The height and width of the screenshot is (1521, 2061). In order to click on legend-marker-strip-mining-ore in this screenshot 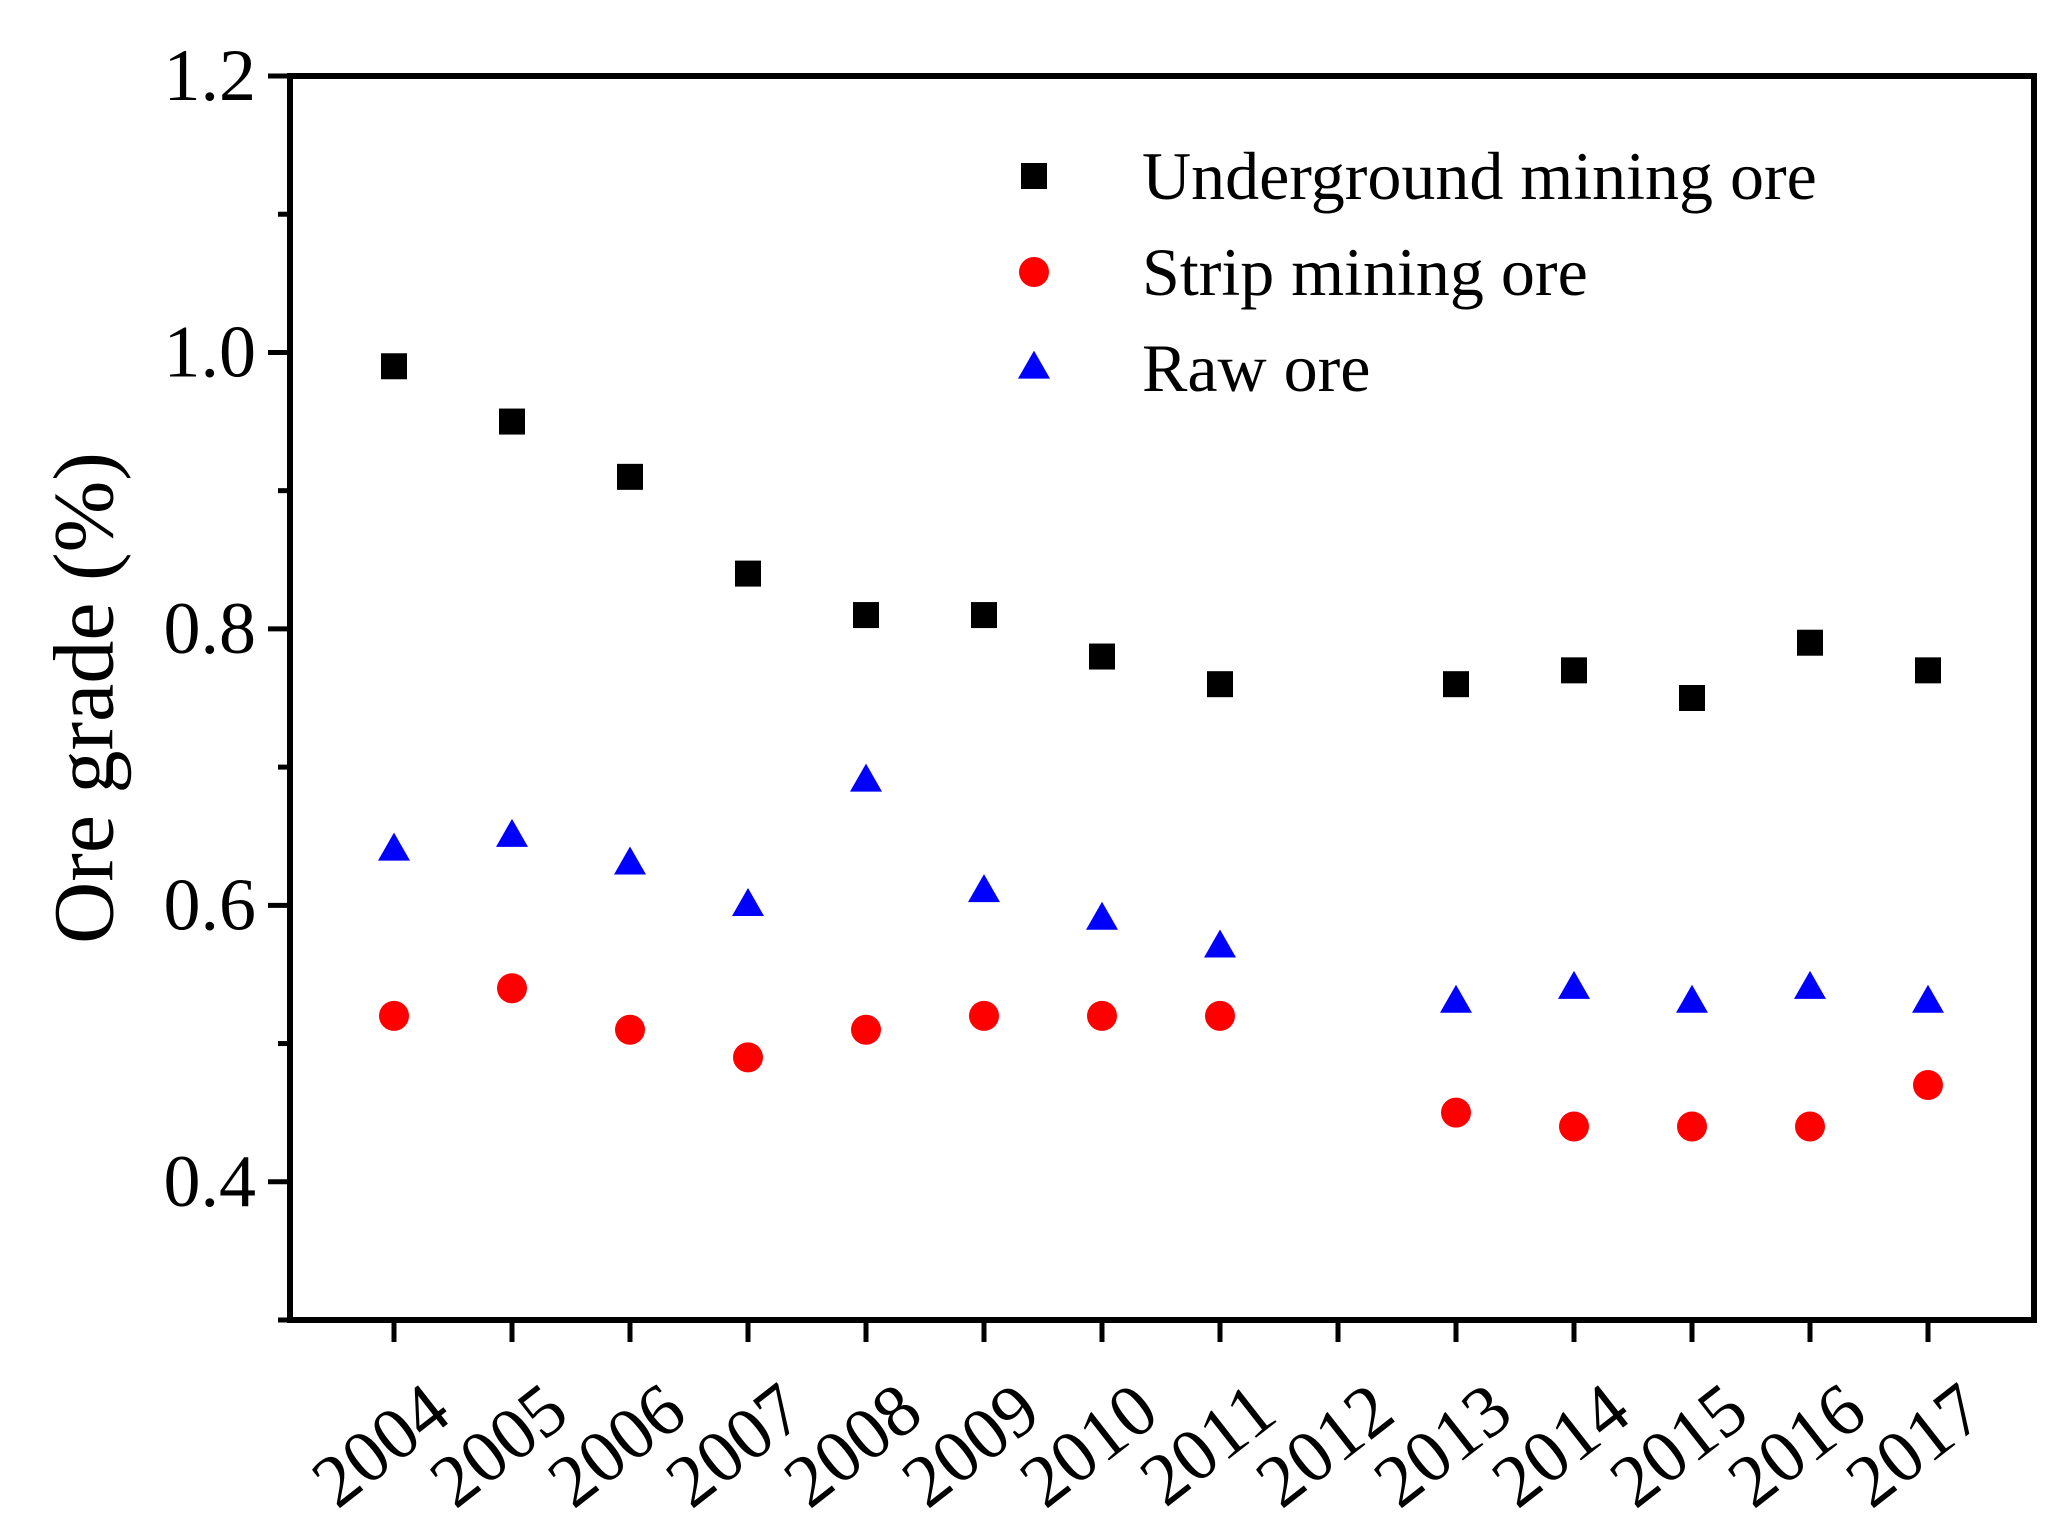, I will do `click(1034, 272)`.